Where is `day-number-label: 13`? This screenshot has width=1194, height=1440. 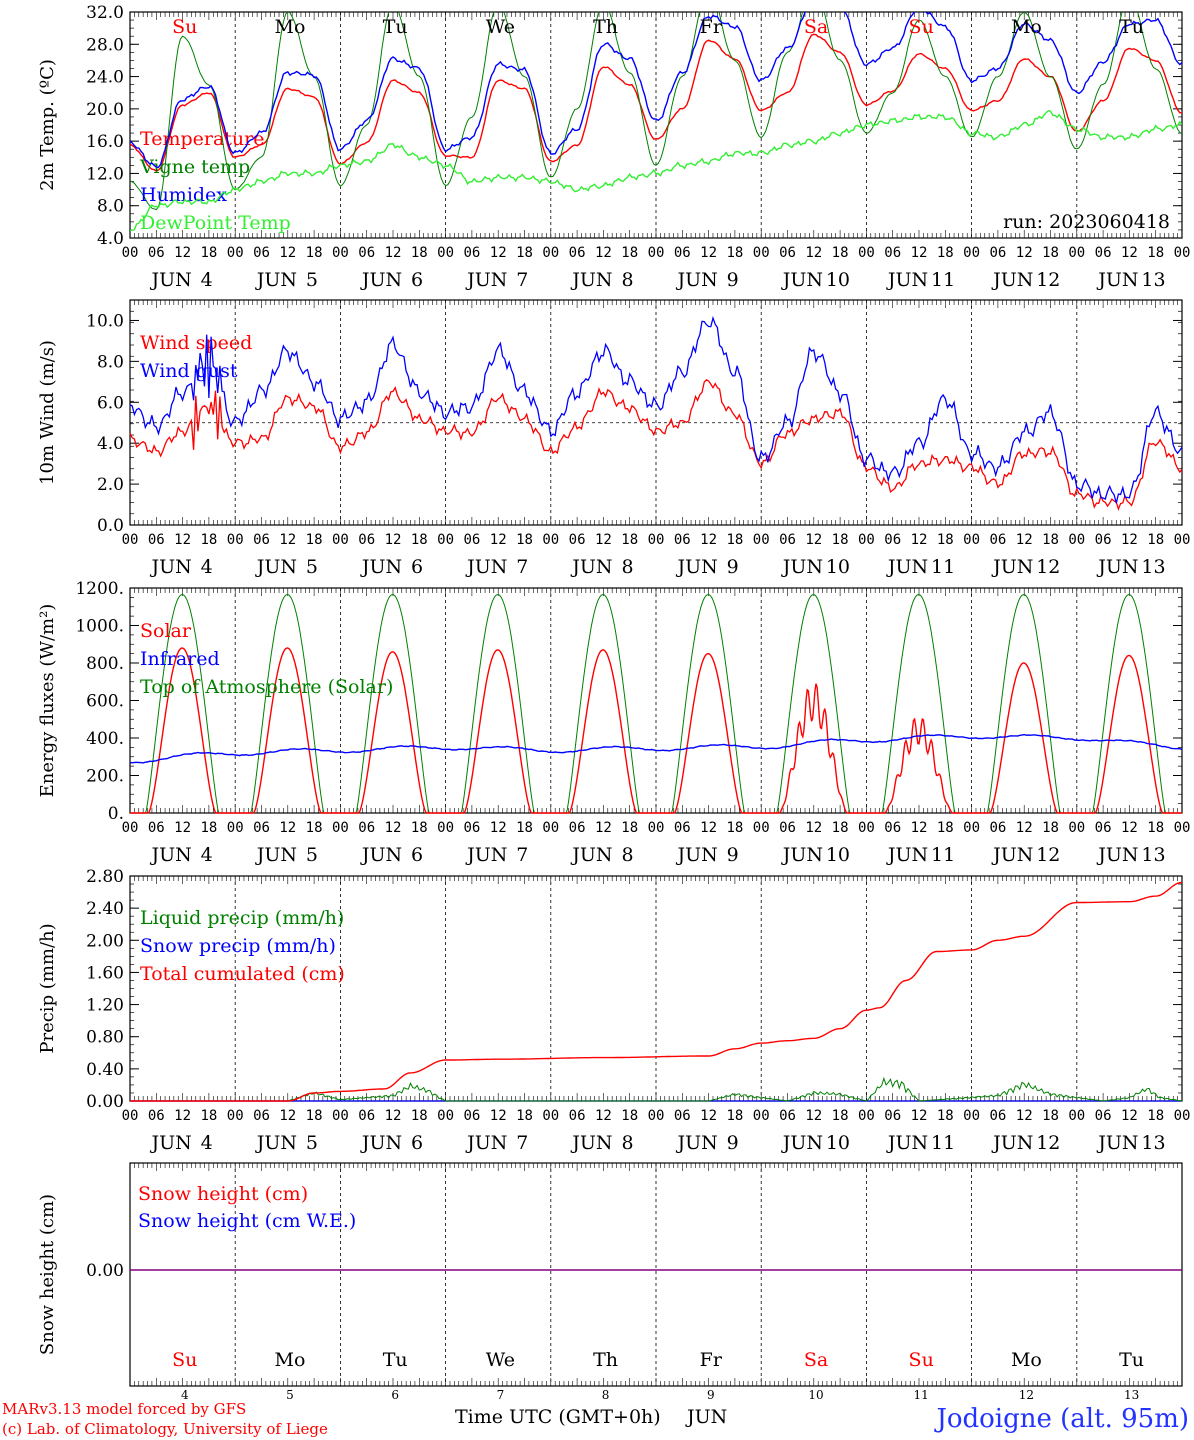
day-number-label: 13 is located at coordinates (1131, 1395).